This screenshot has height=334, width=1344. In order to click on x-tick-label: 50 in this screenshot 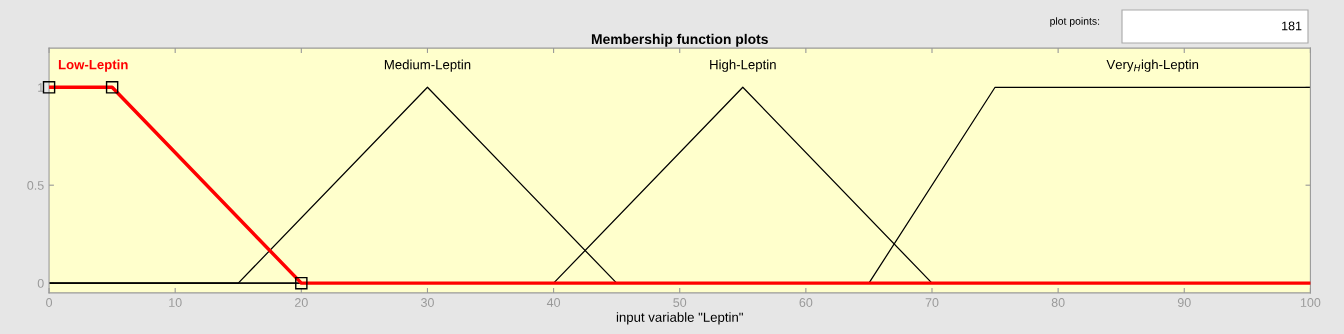, I will do `click(680, 302)`.